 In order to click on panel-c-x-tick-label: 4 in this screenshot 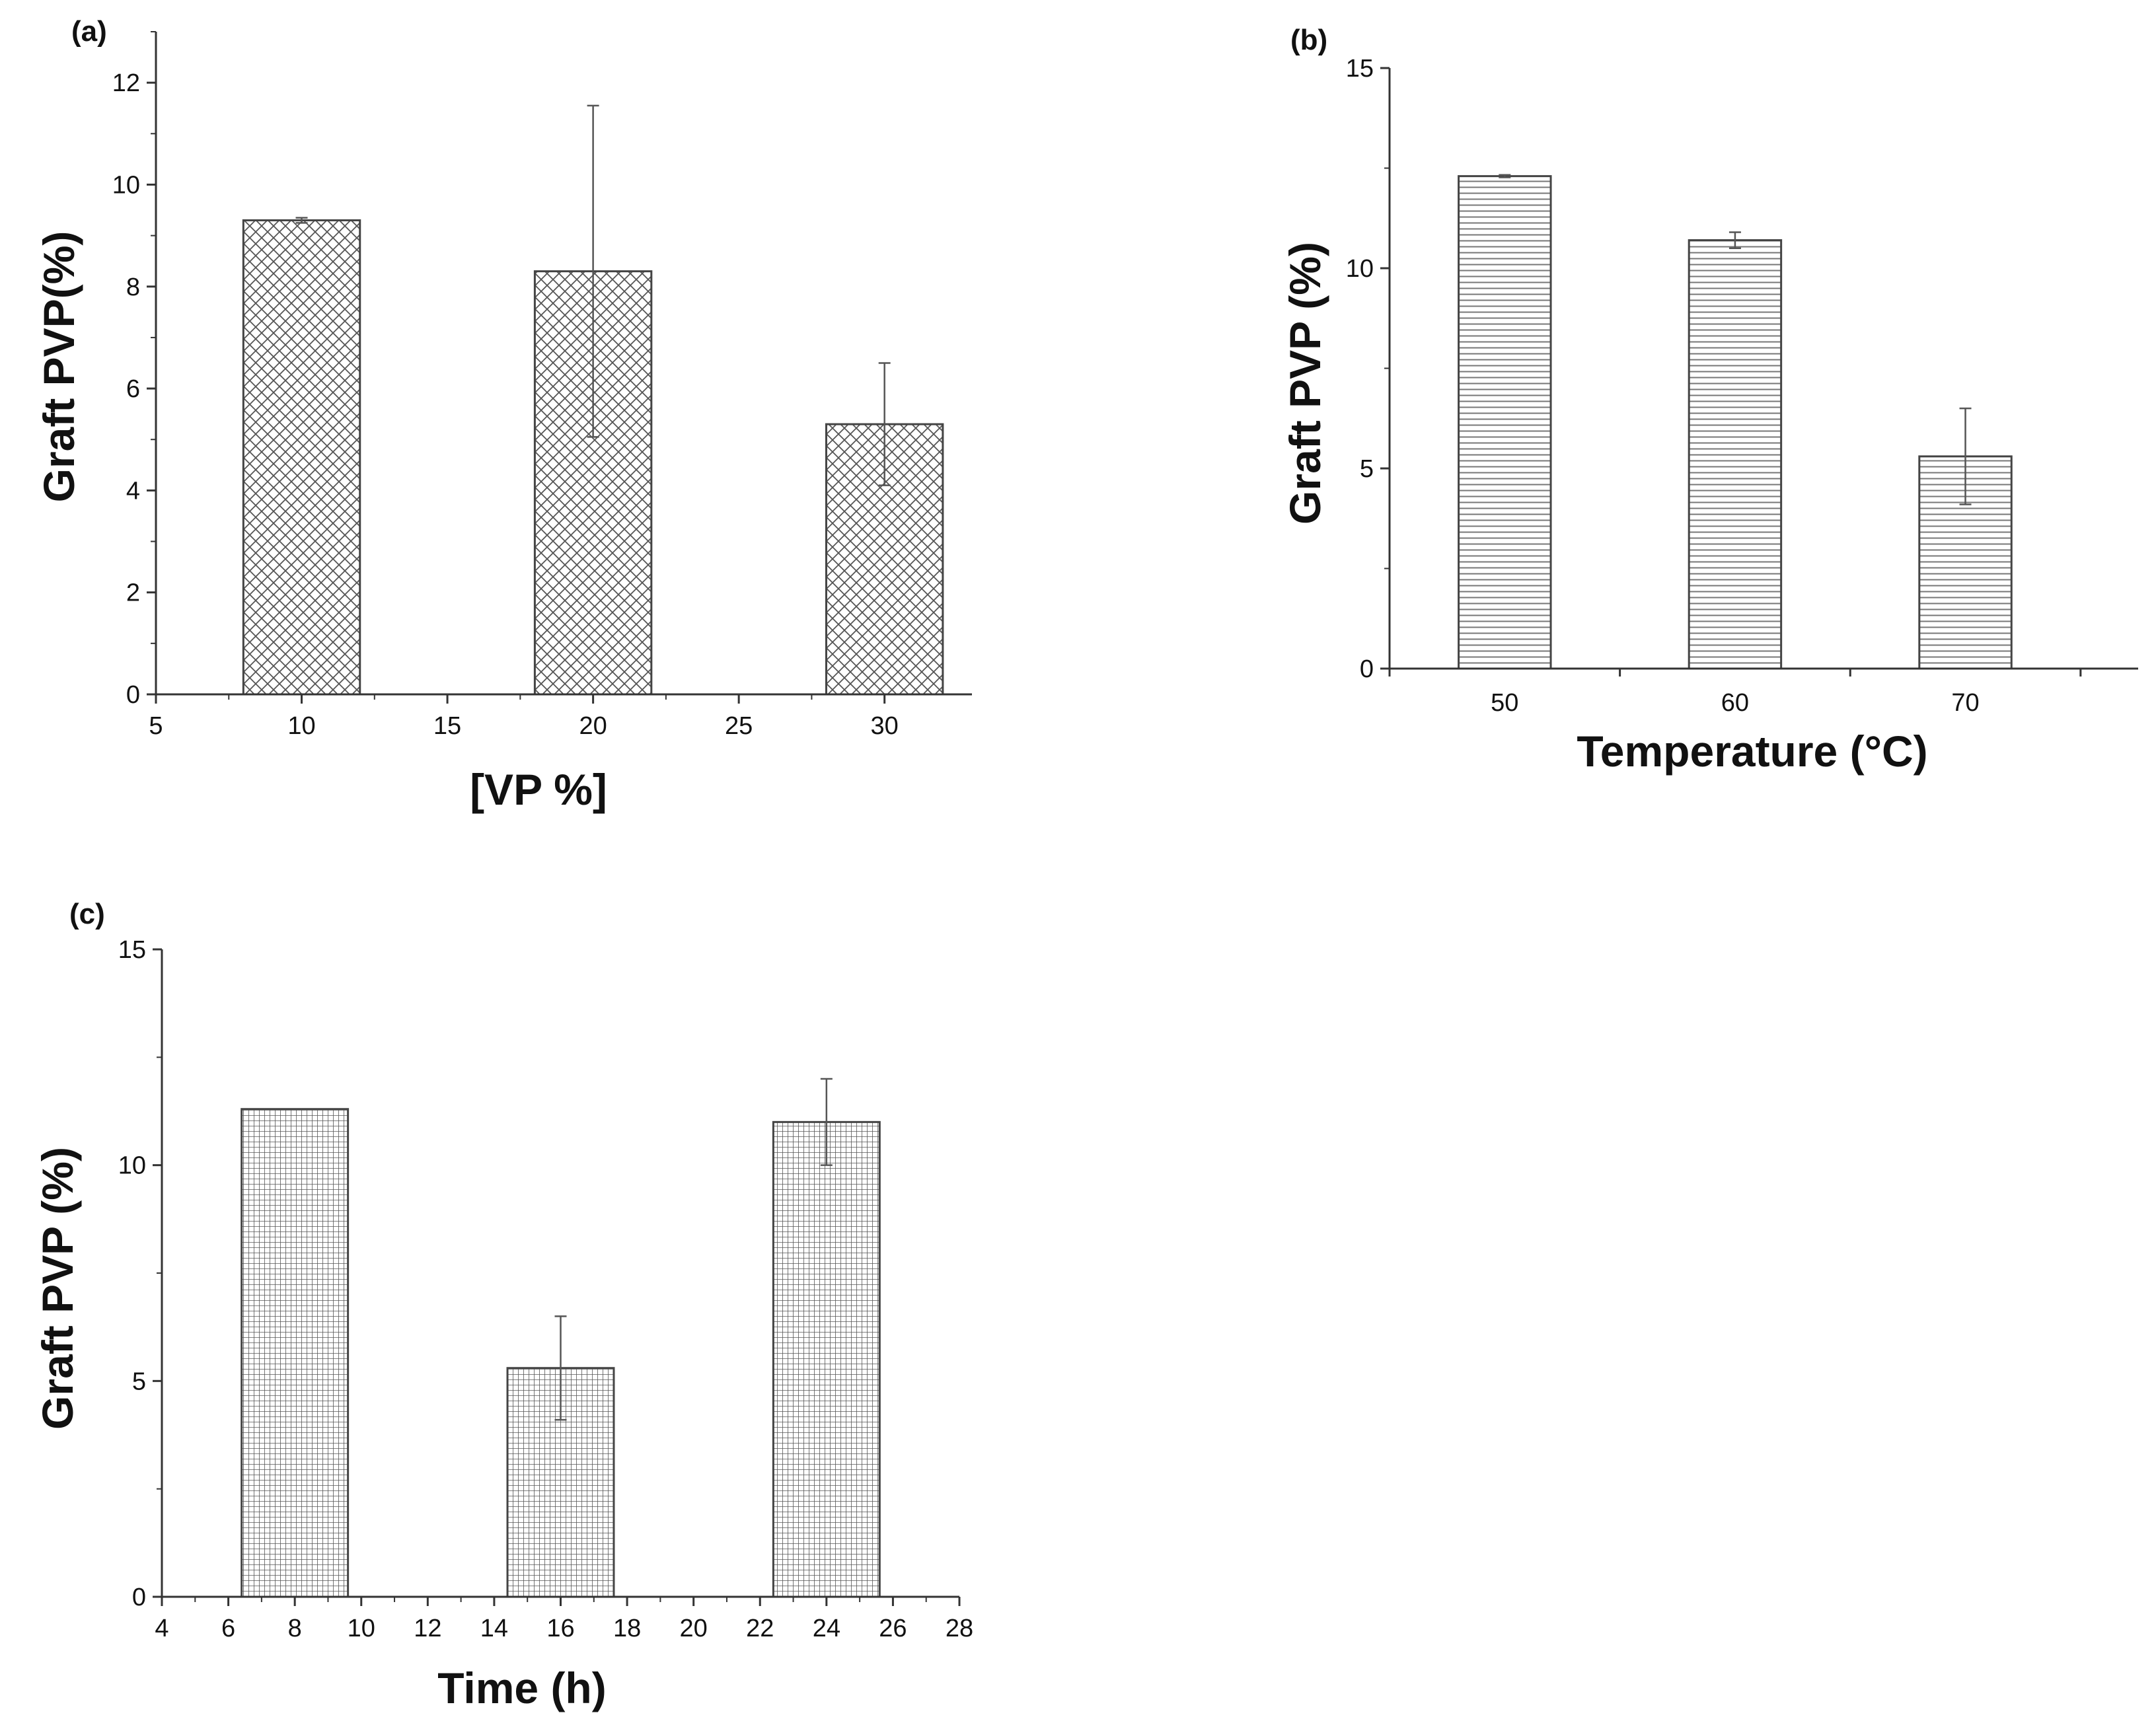, I will do `click(161, 1628)`.